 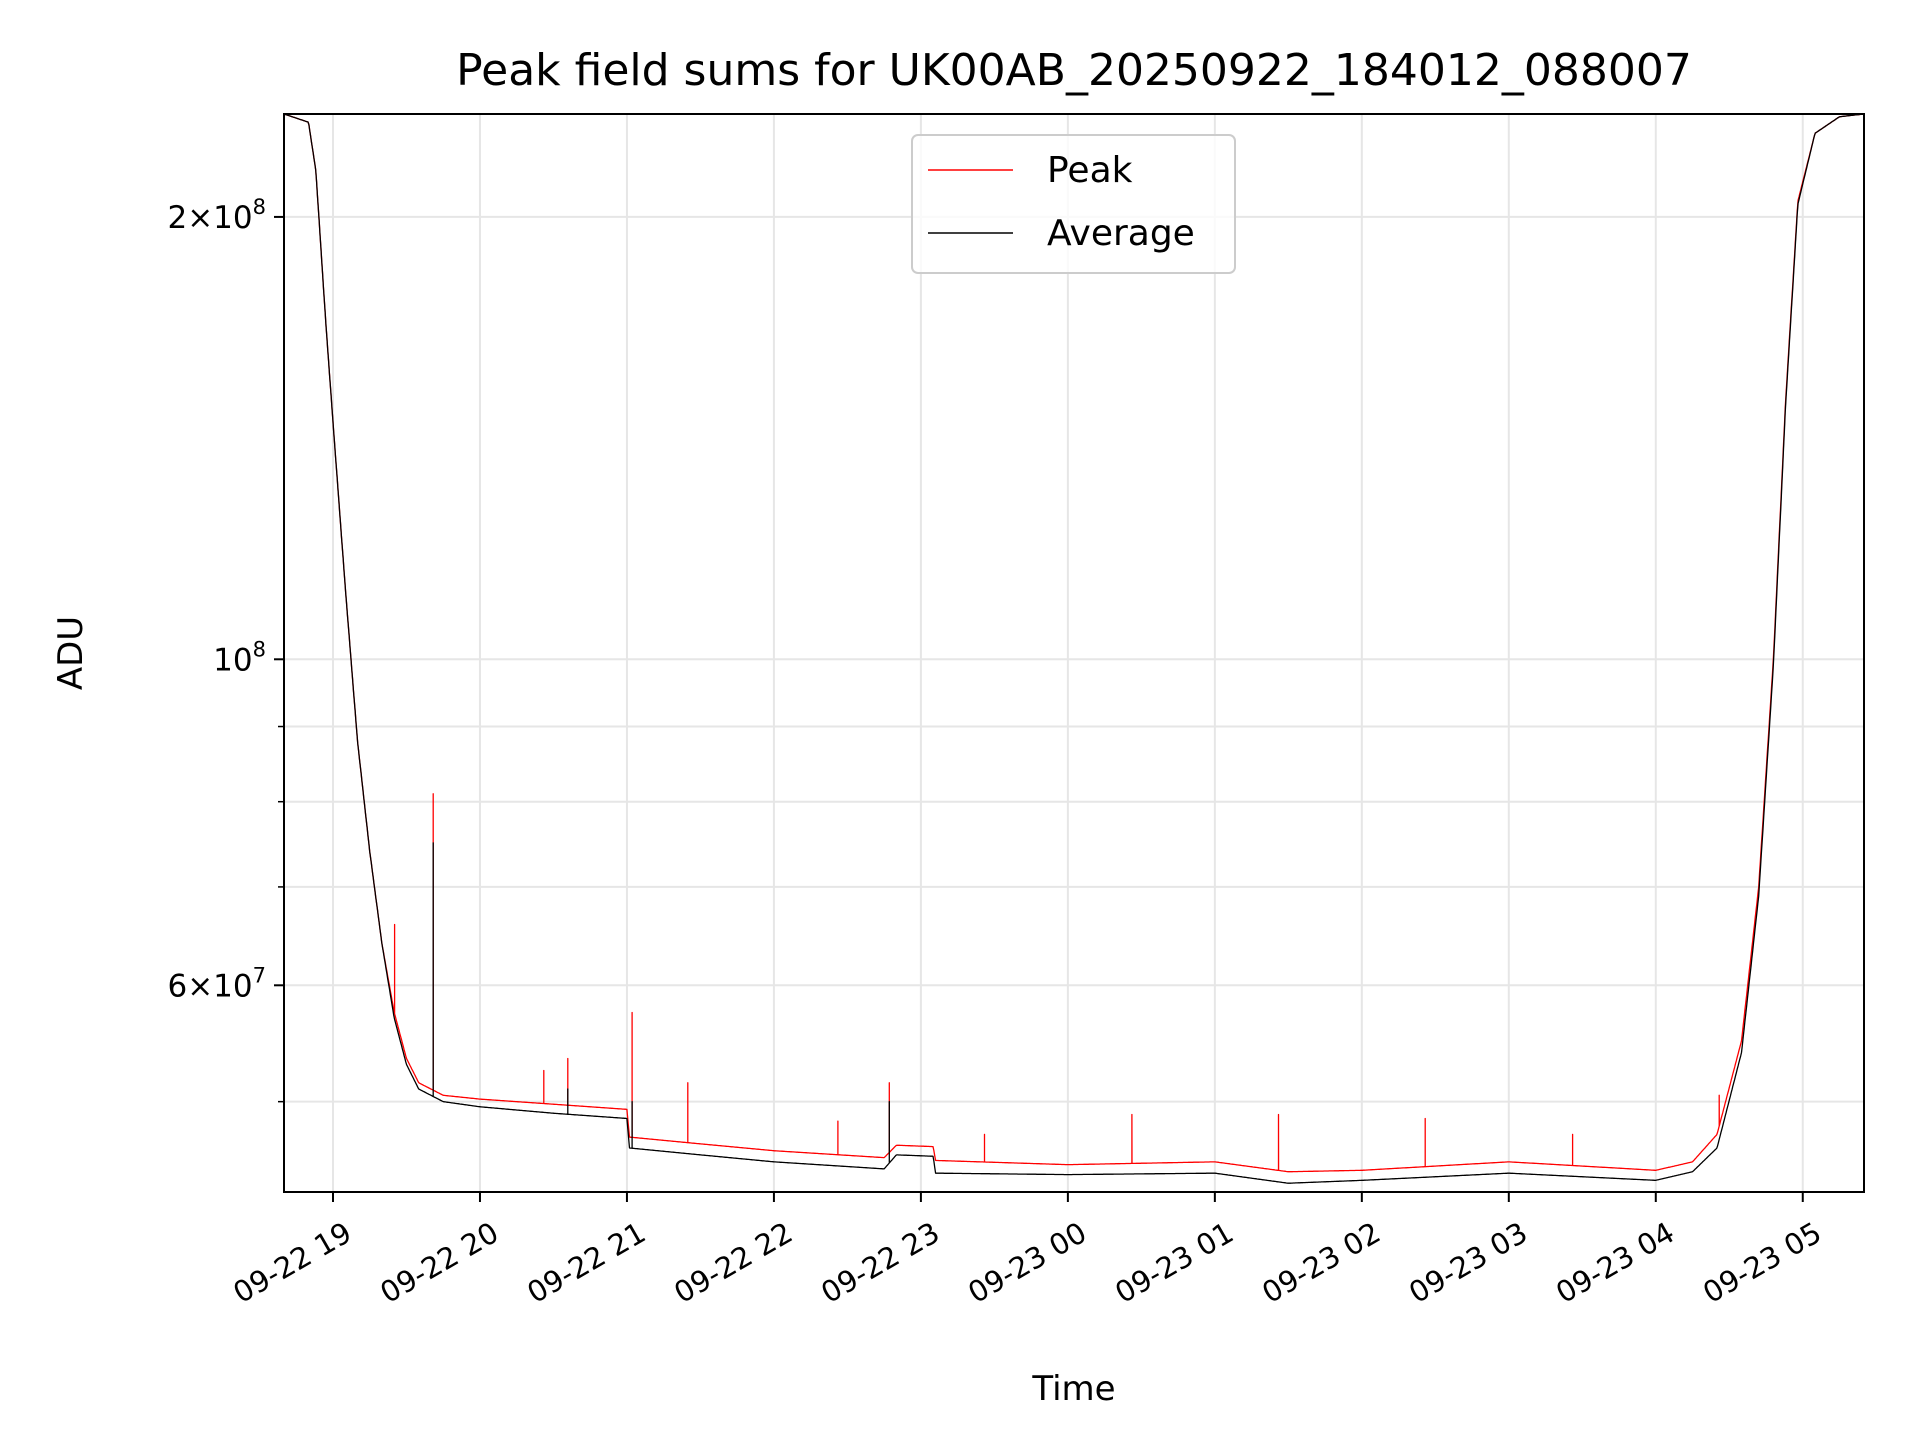 What do you see at coordinates (1174, 1262) in the screenshot?
I see `x-tick-label: 09-23 01` at bounding box center [1174, 1262].